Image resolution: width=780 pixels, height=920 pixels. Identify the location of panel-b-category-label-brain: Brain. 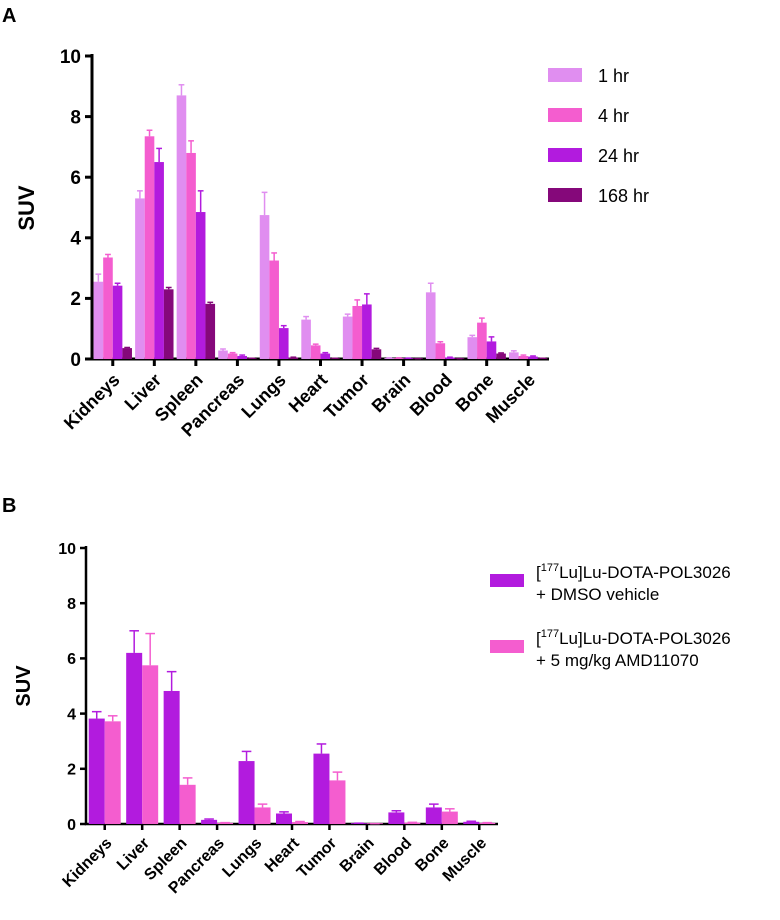
(357, 855).